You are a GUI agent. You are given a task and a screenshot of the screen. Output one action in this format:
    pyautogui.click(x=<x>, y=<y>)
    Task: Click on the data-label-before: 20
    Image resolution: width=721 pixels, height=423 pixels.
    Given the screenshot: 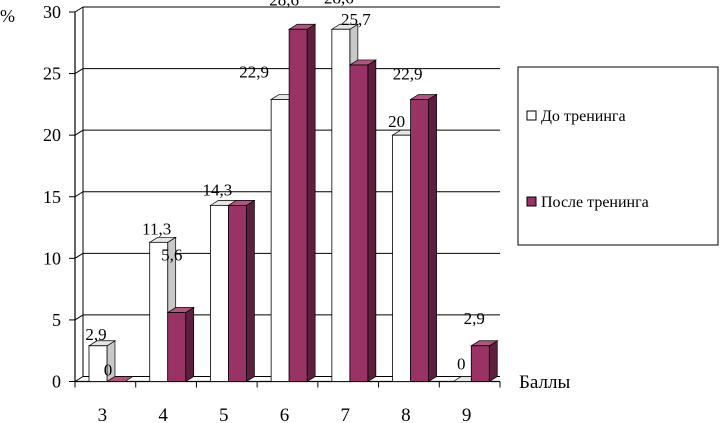 What is the action you would take?
    pyautogui.click(x=396, y=121)
    